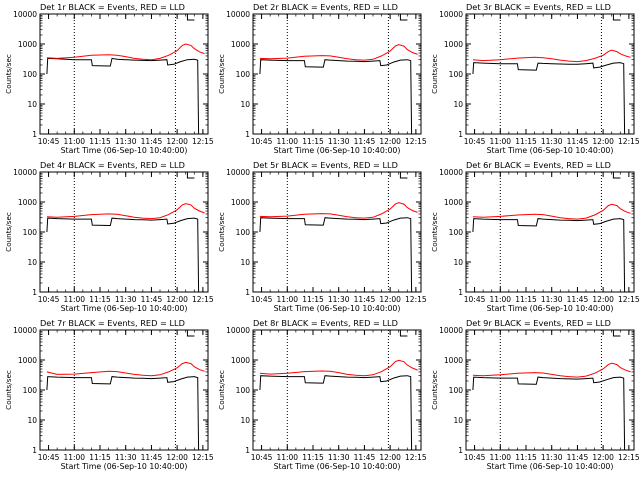  I want to click on chart-title: Det 4r BLACK = Events, RED = LLD, so click(112, 165).